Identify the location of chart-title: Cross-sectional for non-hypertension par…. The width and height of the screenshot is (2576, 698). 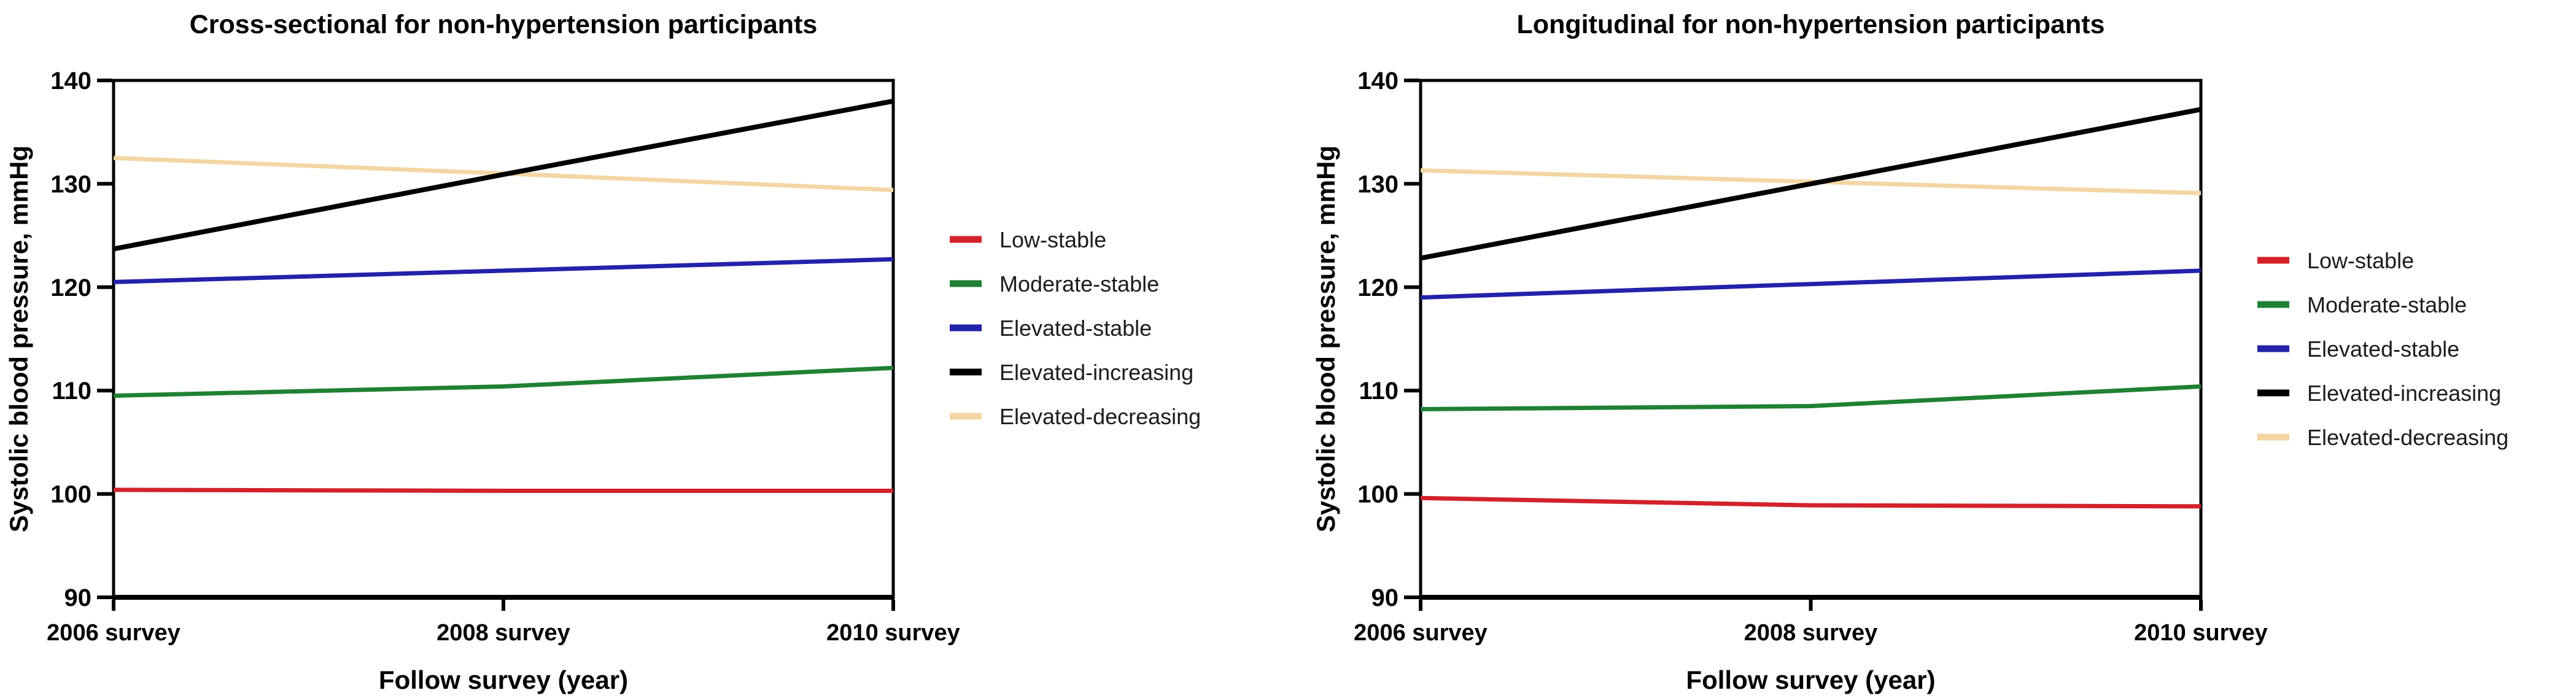
(504, 24).